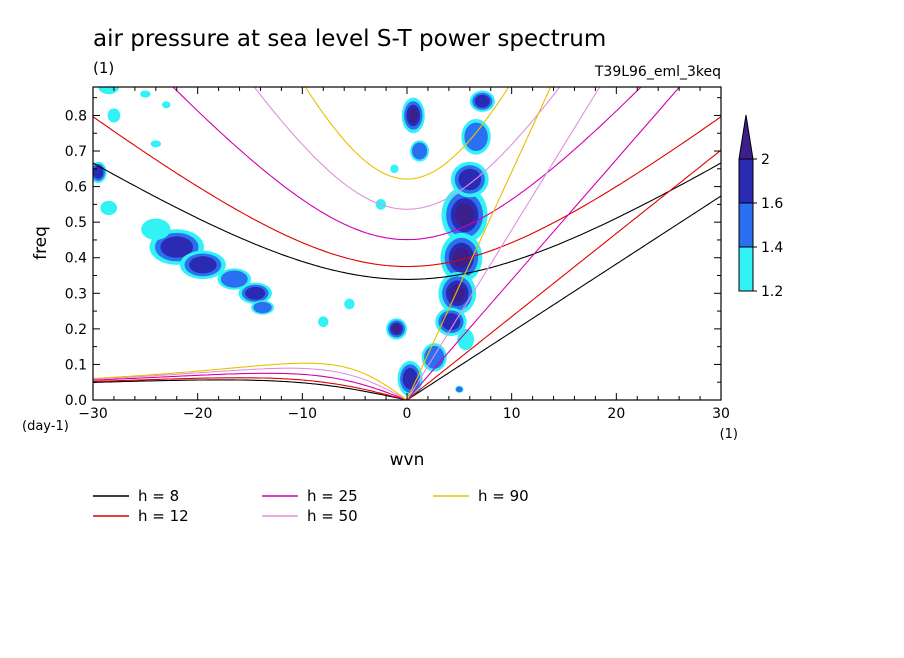 The image size is (904, 658). I want to click on x-tick-label: −30, so click(93, 414).